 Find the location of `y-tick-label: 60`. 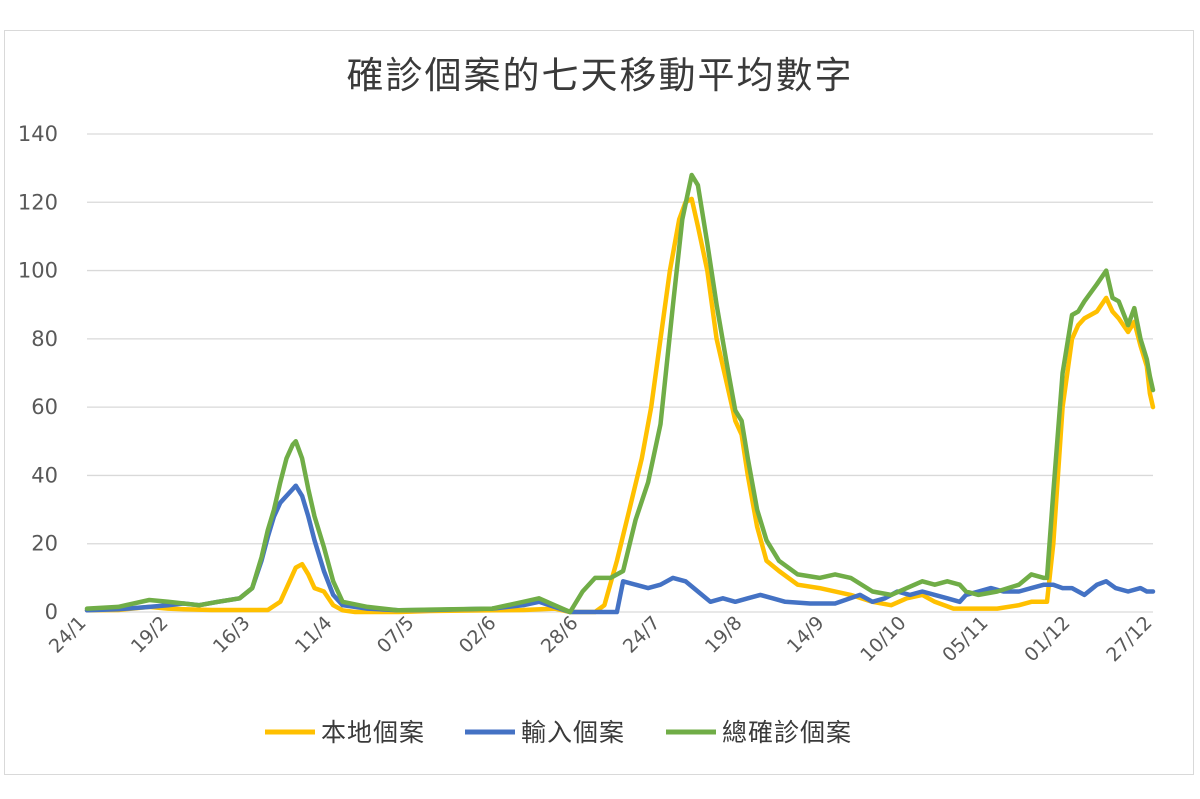

y-tick-label: 60 is located at coordinates (44, 407).